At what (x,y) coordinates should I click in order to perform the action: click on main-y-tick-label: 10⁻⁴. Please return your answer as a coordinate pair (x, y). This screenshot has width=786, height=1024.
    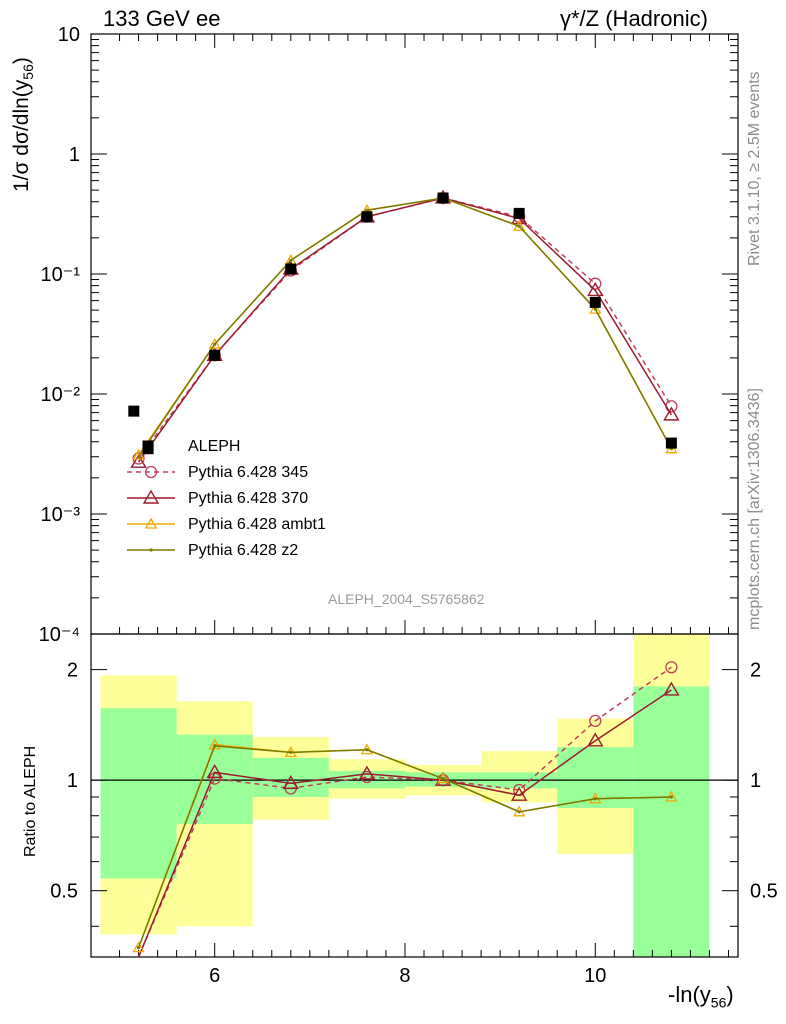
    Looking at the image, I should click on (59, 635).